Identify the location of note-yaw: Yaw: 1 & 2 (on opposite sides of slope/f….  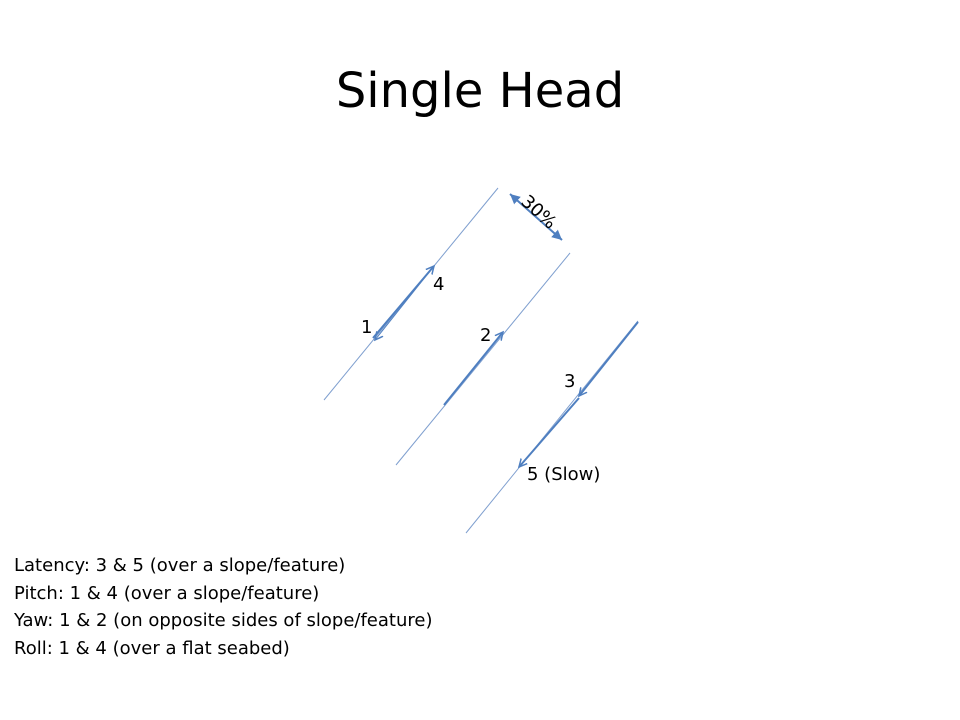
(223, 620).